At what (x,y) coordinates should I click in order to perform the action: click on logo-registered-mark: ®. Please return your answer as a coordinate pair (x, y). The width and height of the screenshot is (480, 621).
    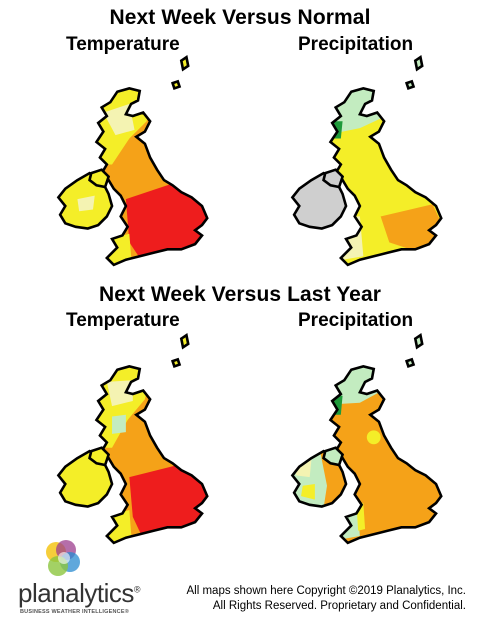
    Looking at the image, I should click on (137, 589).